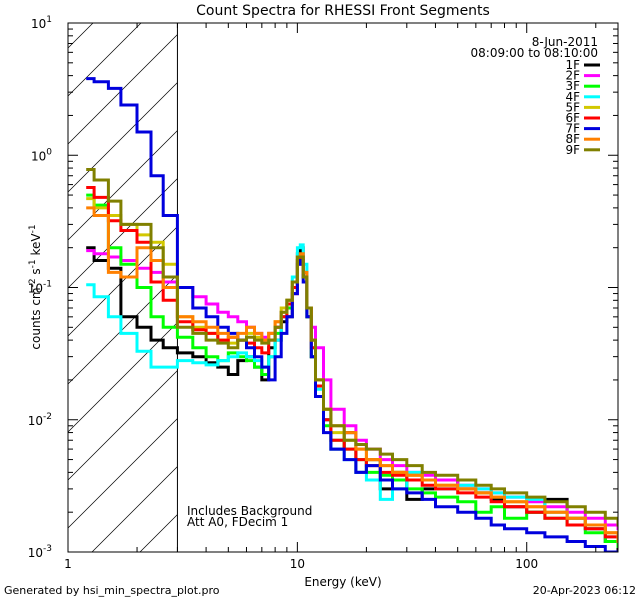 The image size is (640, 600). Describe the element at coordinates (526, 564) in the screenshot. I see `x-tick-label: 100` at that location.